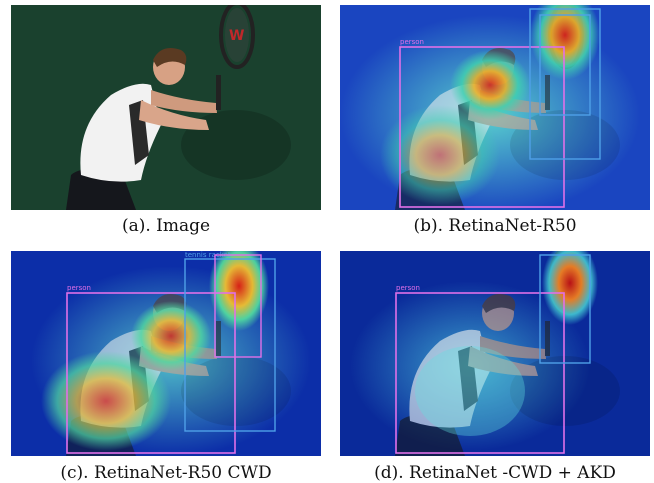 The height and width of the screenshot is (483, 654). Describe the element at coordinates (495, 473) in the screenshot. I see `caption-d: (d). RetinaNet -CWD + AKD` at that location.